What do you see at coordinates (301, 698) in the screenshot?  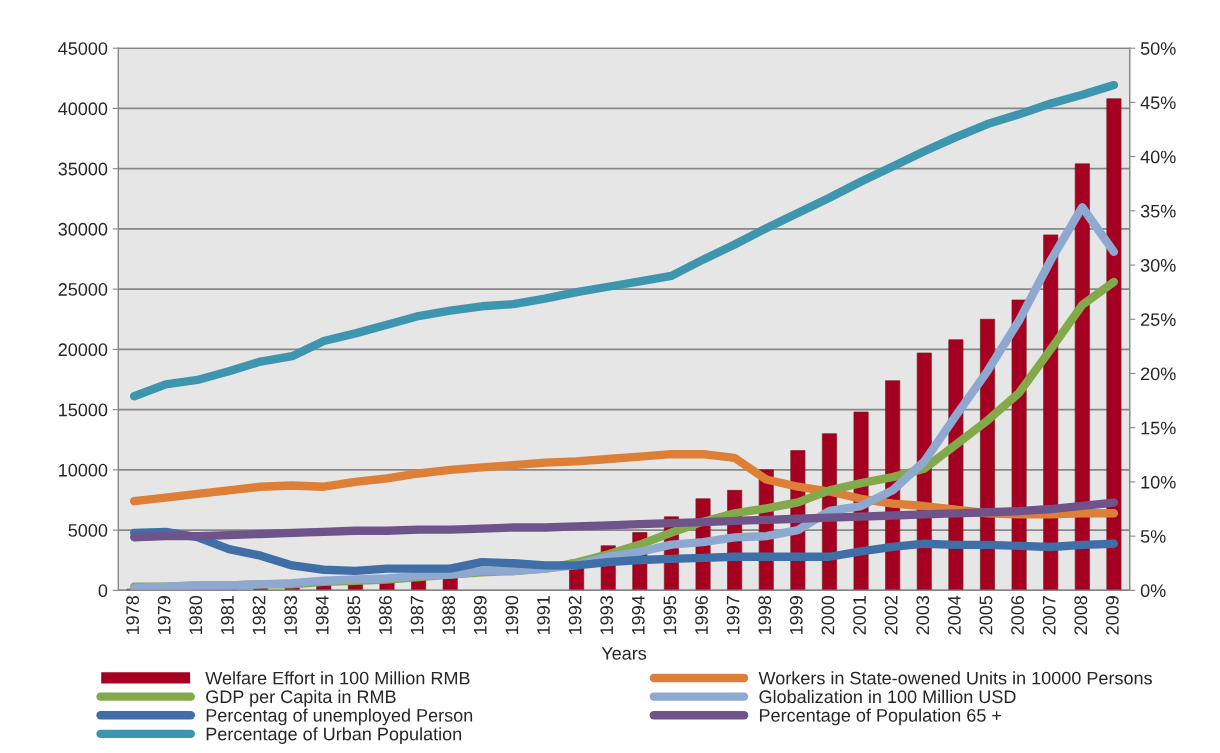 I see `legend-label: GDP per Capita in RMB` at bounding box center [301, 698].